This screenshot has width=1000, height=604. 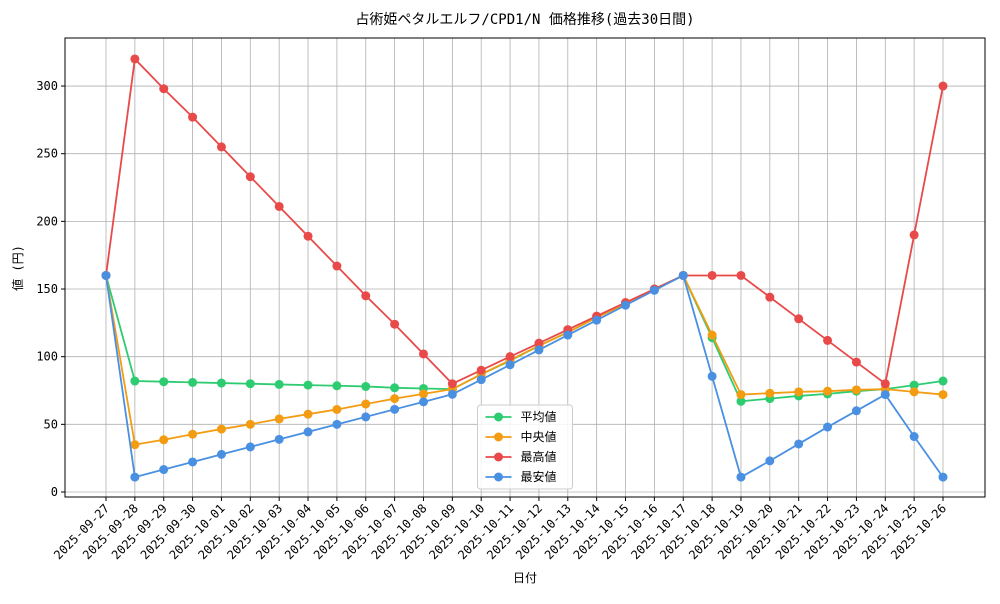 I want to click on y-tick-label: 50, so click(x=51, y=424).